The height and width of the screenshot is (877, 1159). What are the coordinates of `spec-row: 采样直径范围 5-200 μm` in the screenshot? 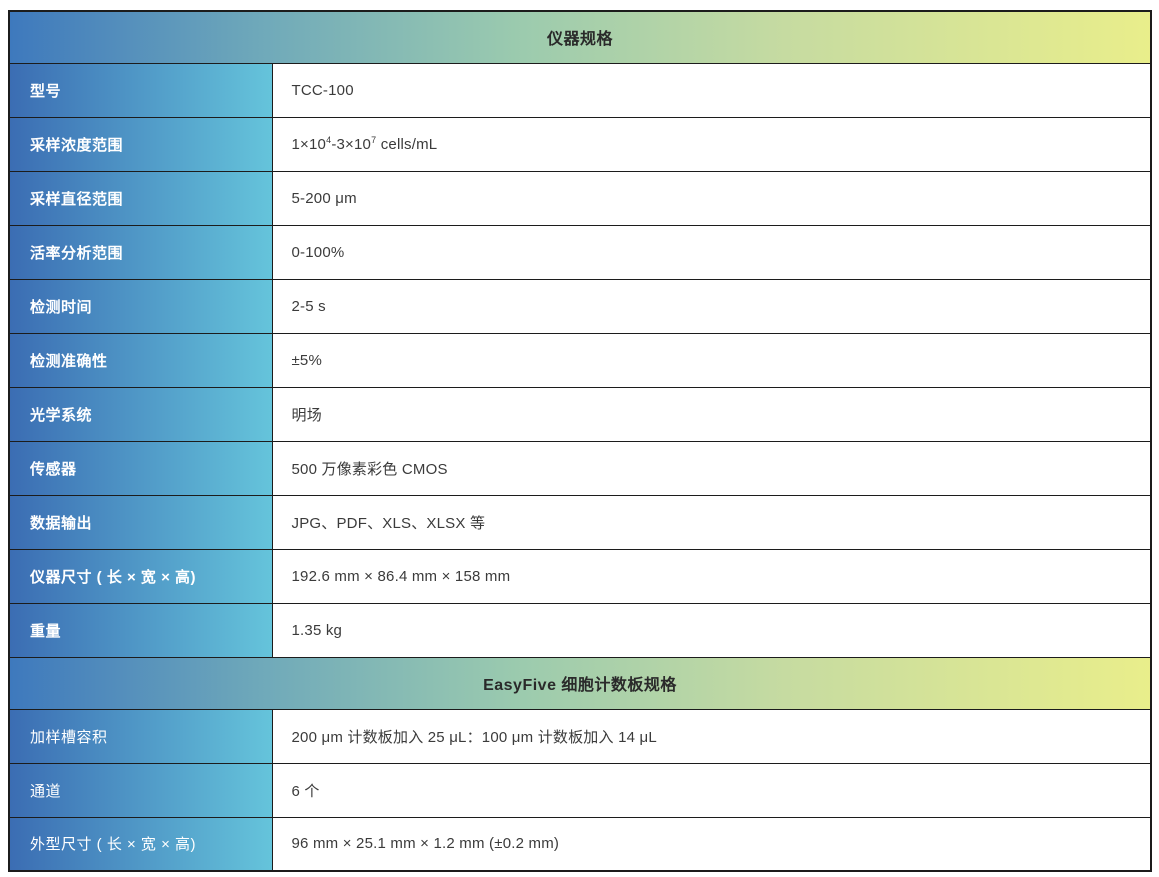 It's located at (580, 198).